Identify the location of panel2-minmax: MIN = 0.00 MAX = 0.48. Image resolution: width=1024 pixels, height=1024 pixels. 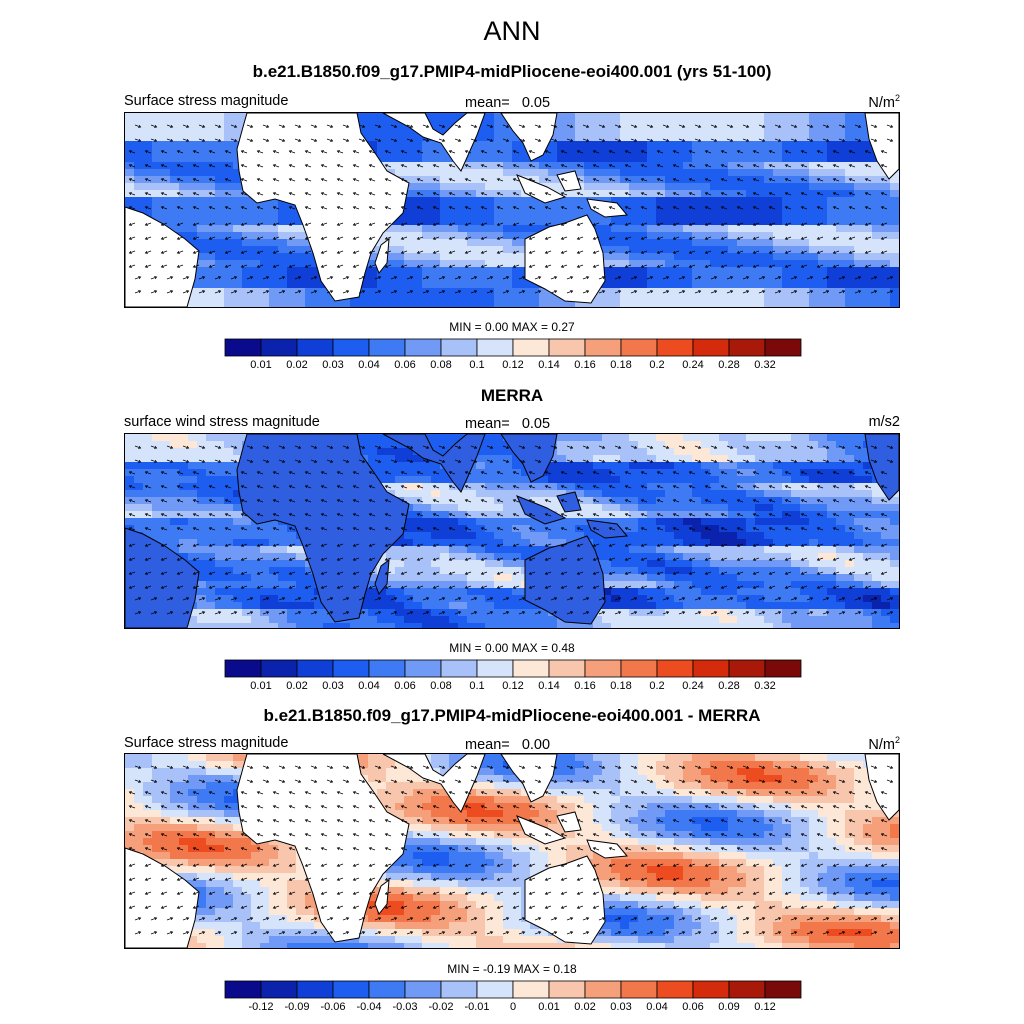
(512, 648).